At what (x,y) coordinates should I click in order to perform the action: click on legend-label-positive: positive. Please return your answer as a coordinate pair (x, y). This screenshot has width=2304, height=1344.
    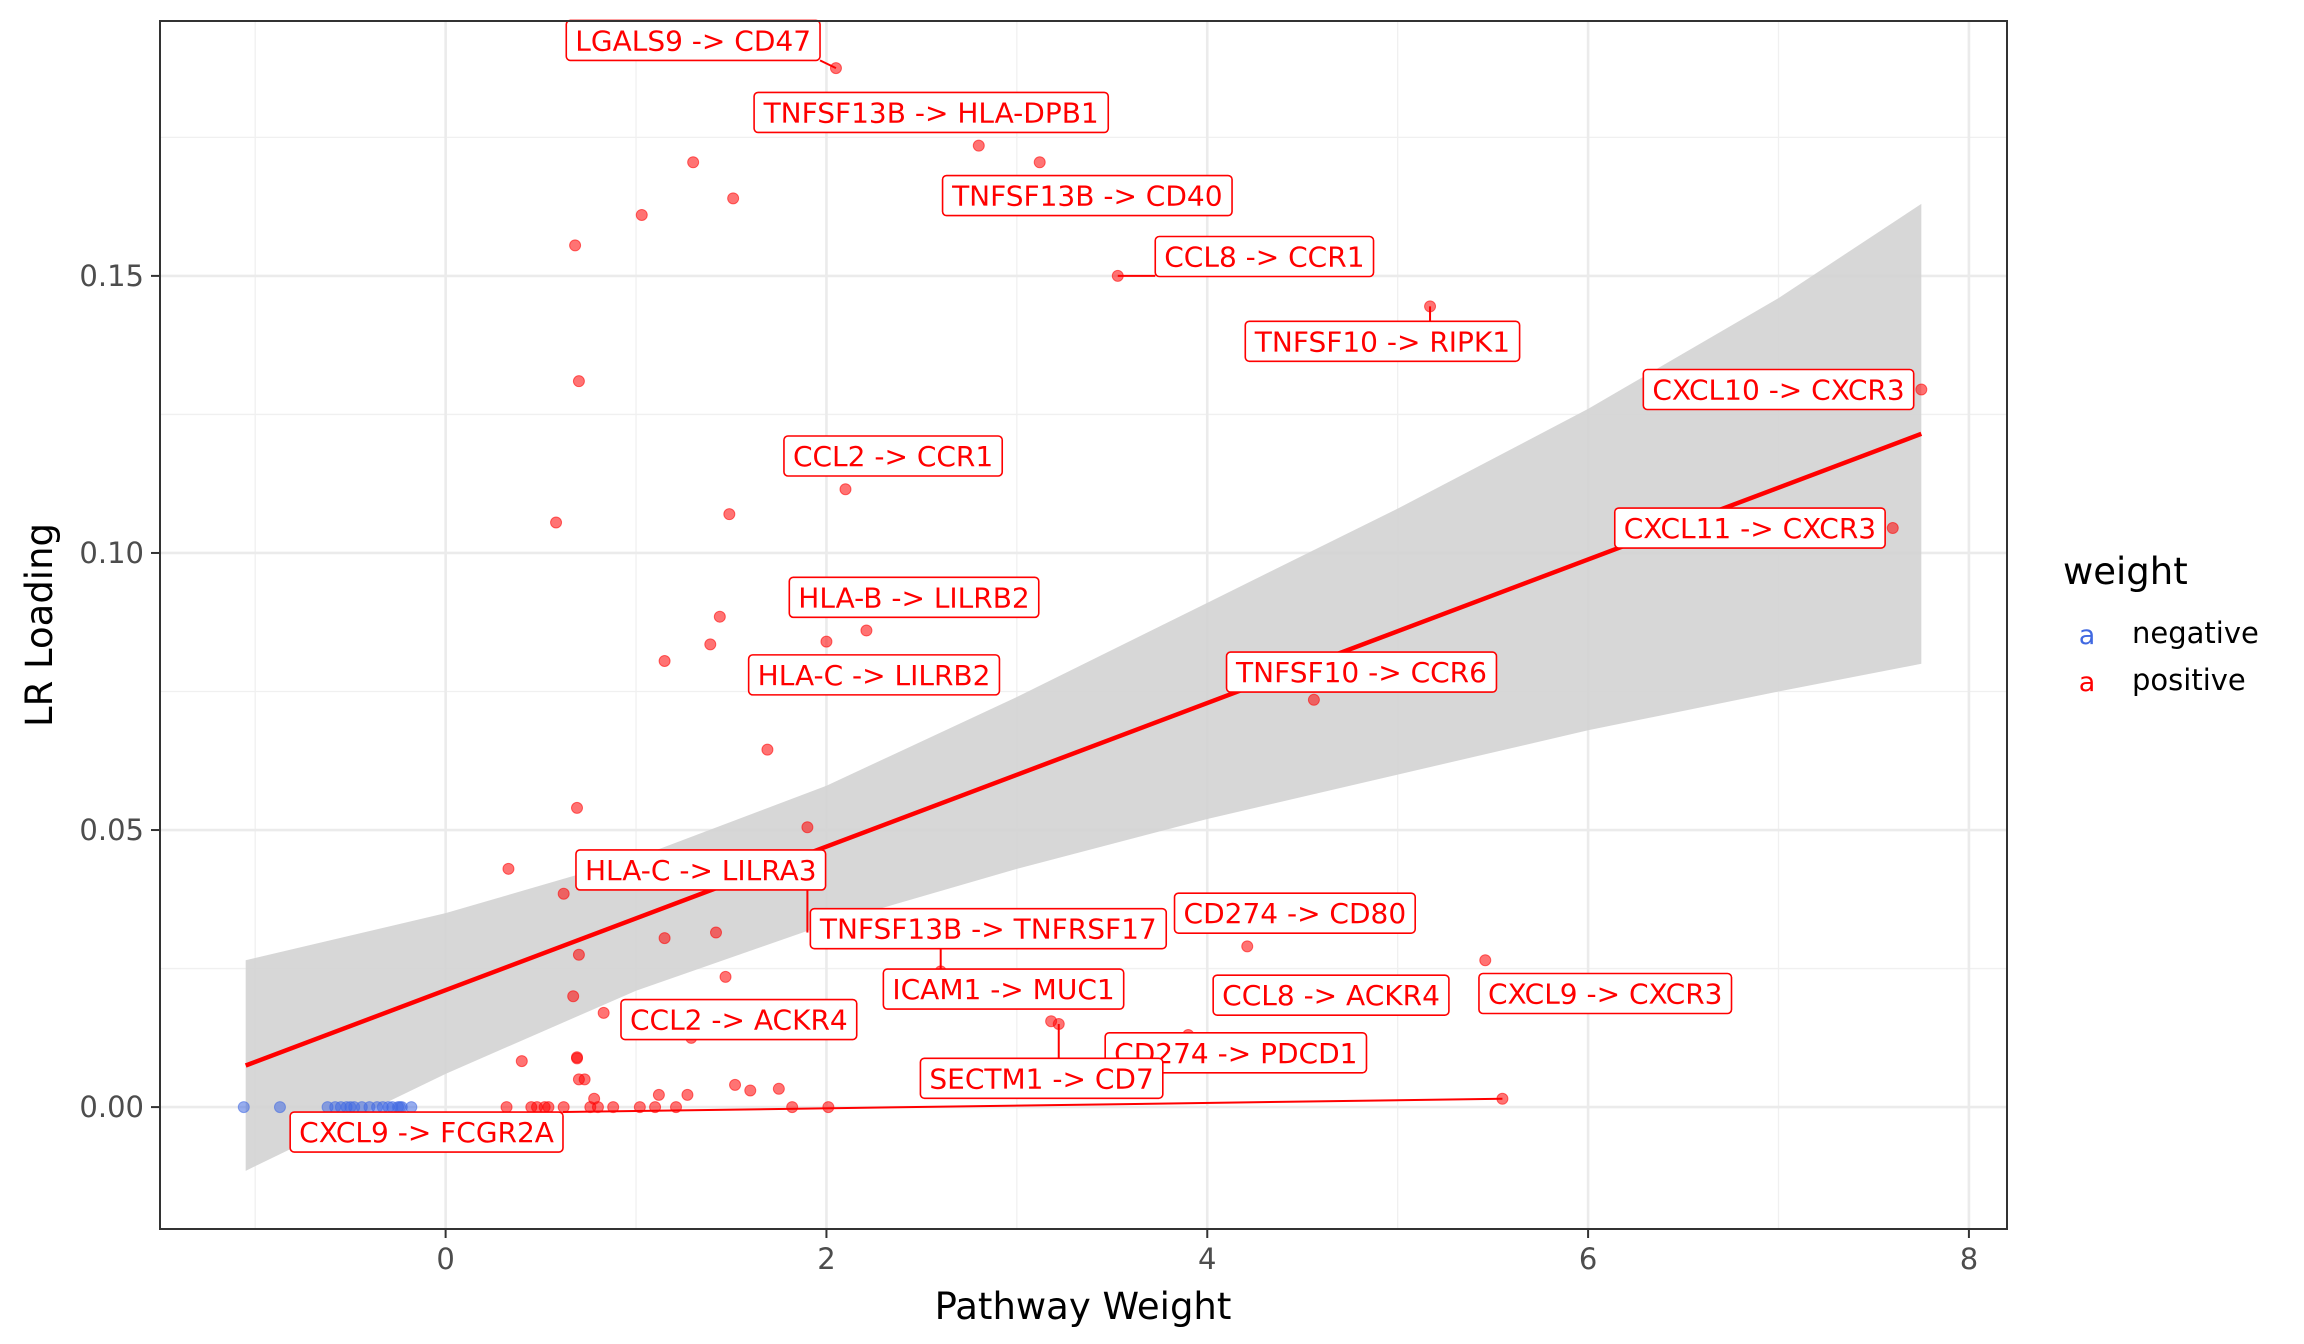
    Looking at the image, I should click on (2189, 680).